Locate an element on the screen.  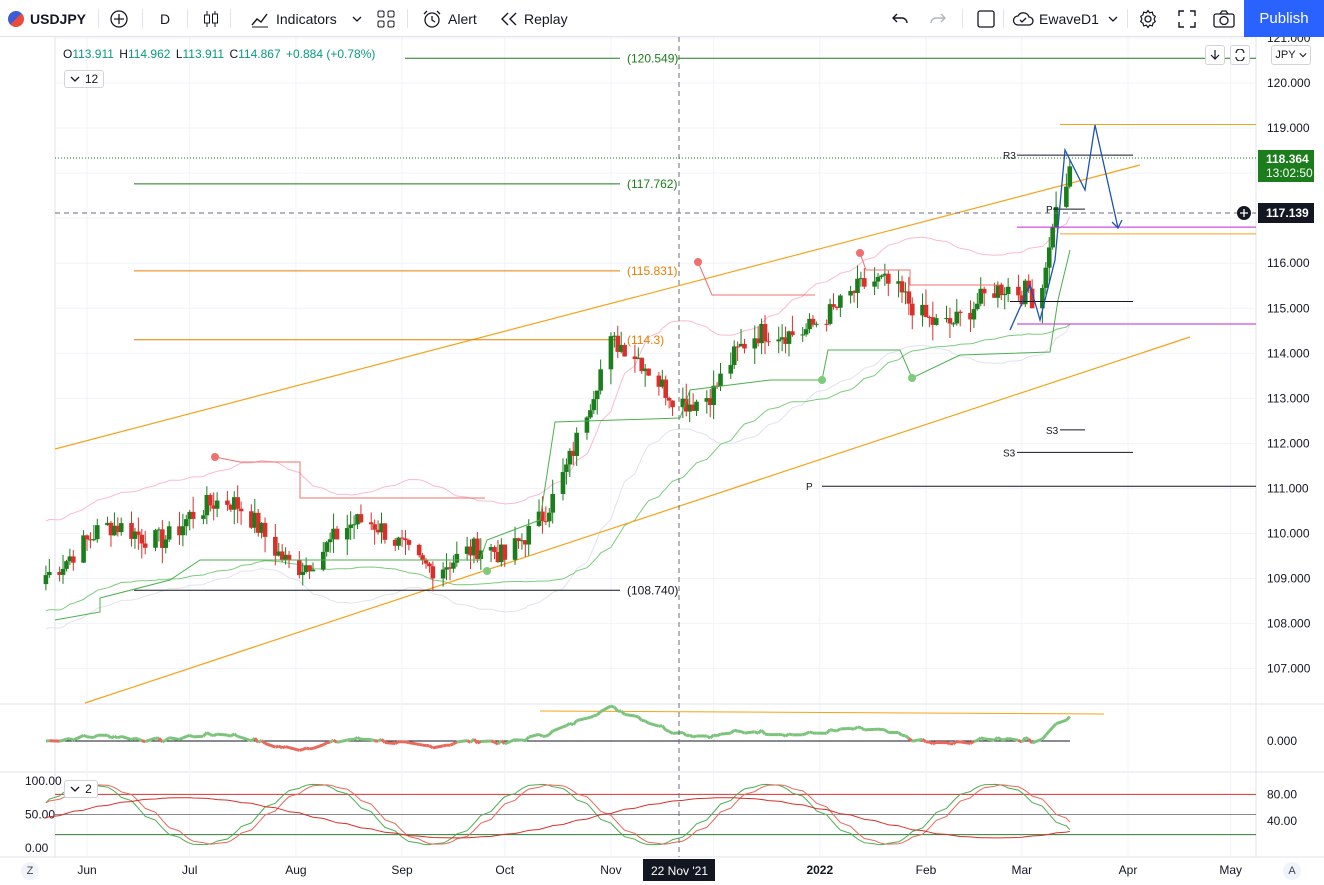
chart-type-button is located at coordinates (211, 18).